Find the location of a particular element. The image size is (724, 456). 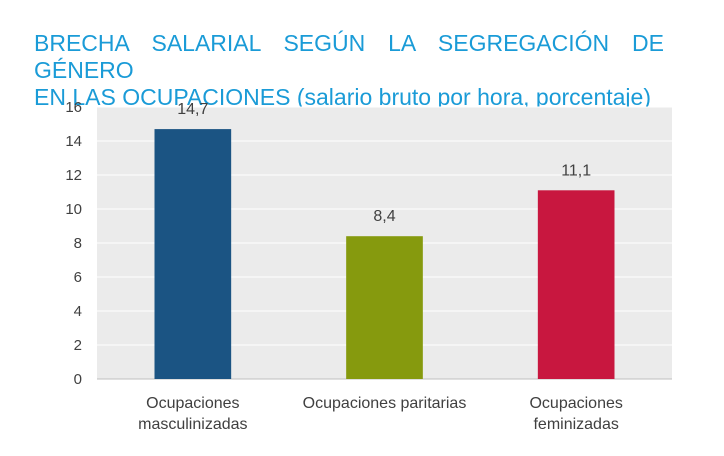

y-tick-label: 2 is located at coordinates (78, 345).